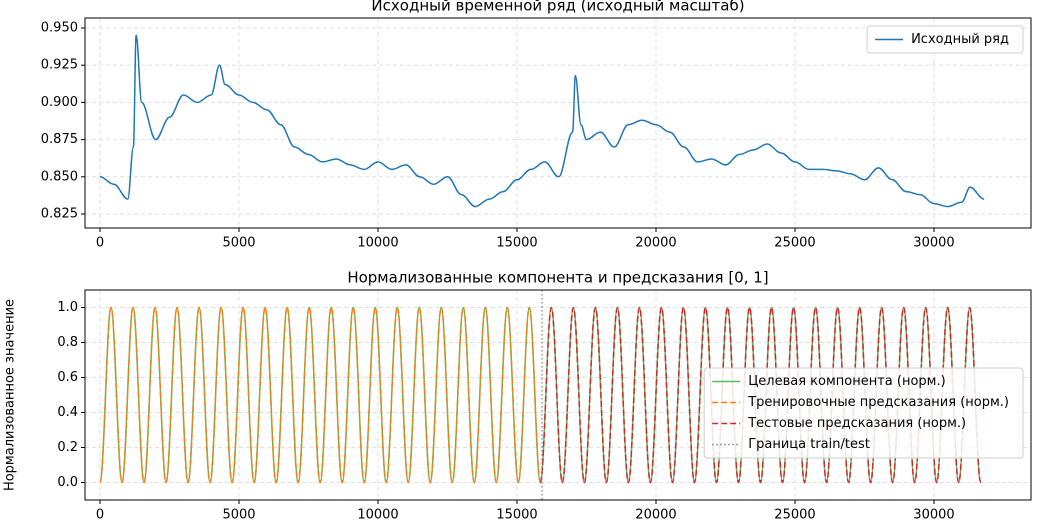  Describe the element at coordinates (59, 102) in the screenshot. I see `y-tick-label: 0.900` at that location.